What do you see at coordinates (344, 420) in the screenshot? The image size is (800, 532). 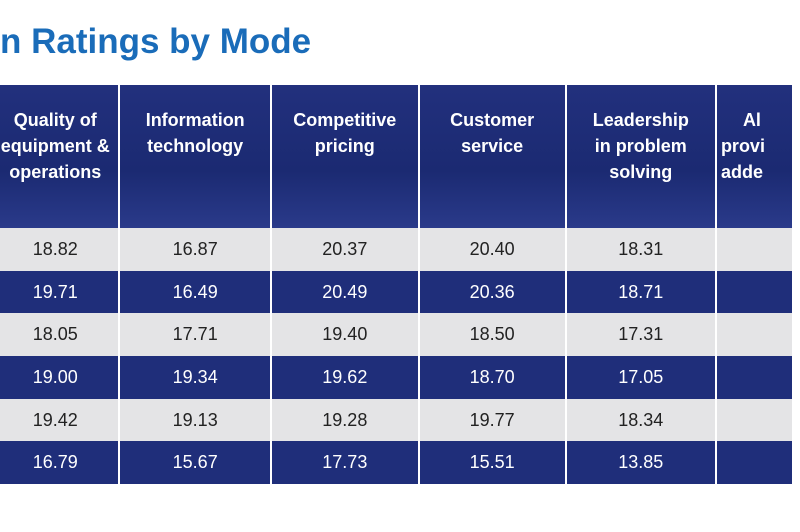 I see `cell: 19.28` at bounding box center [344, 420].